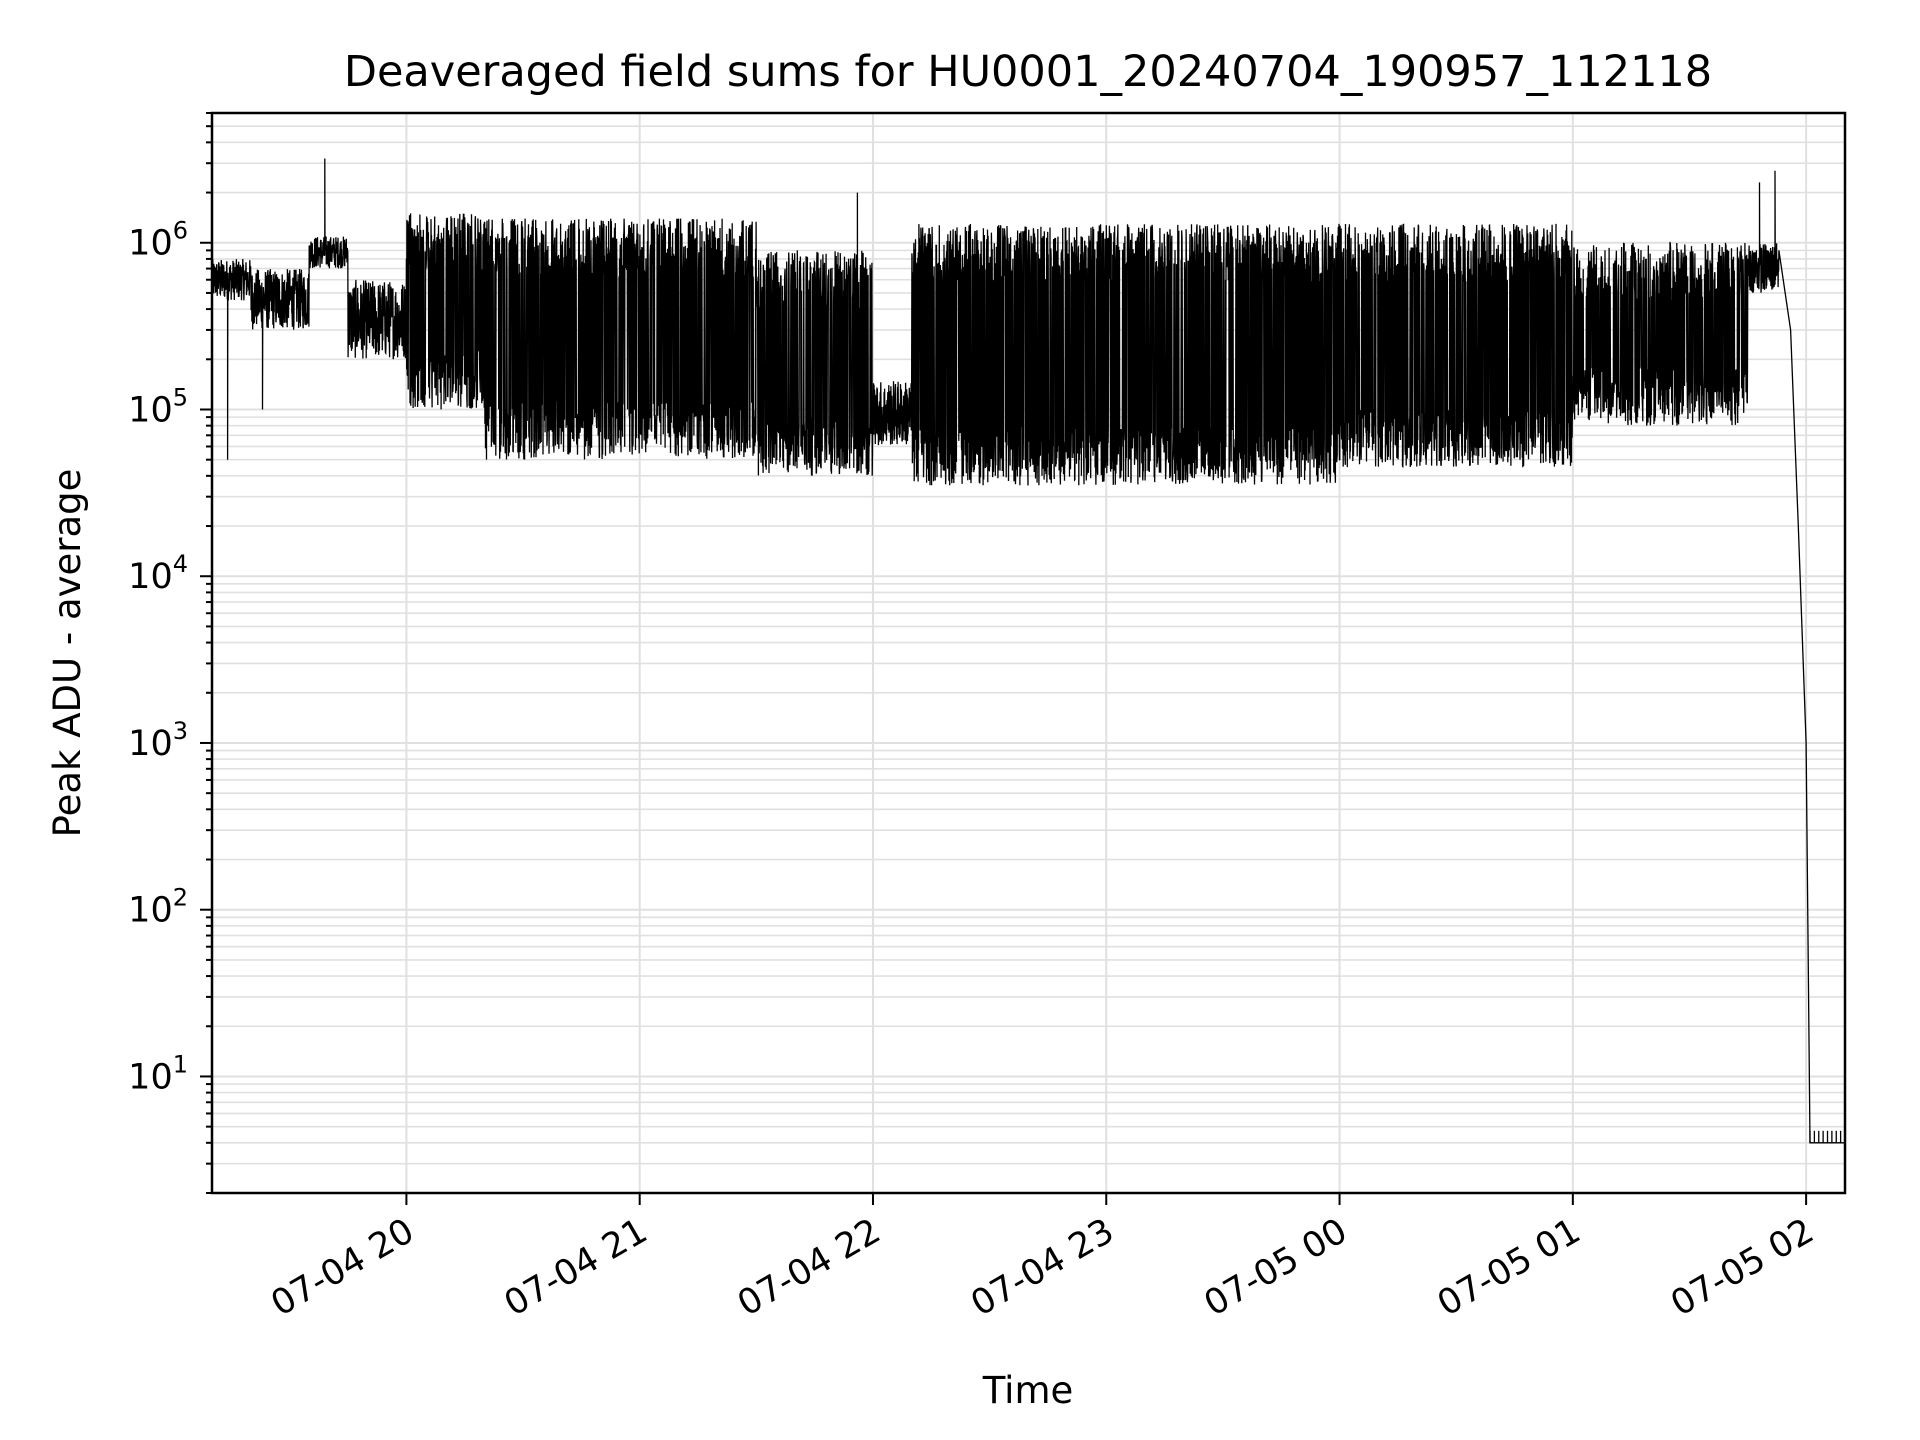 The height and width of the screenshot is (1440, 1920). Describe the element at coordinates (180, 231) in the screenshot. I see `y-tick-exponent: 6` at that location.